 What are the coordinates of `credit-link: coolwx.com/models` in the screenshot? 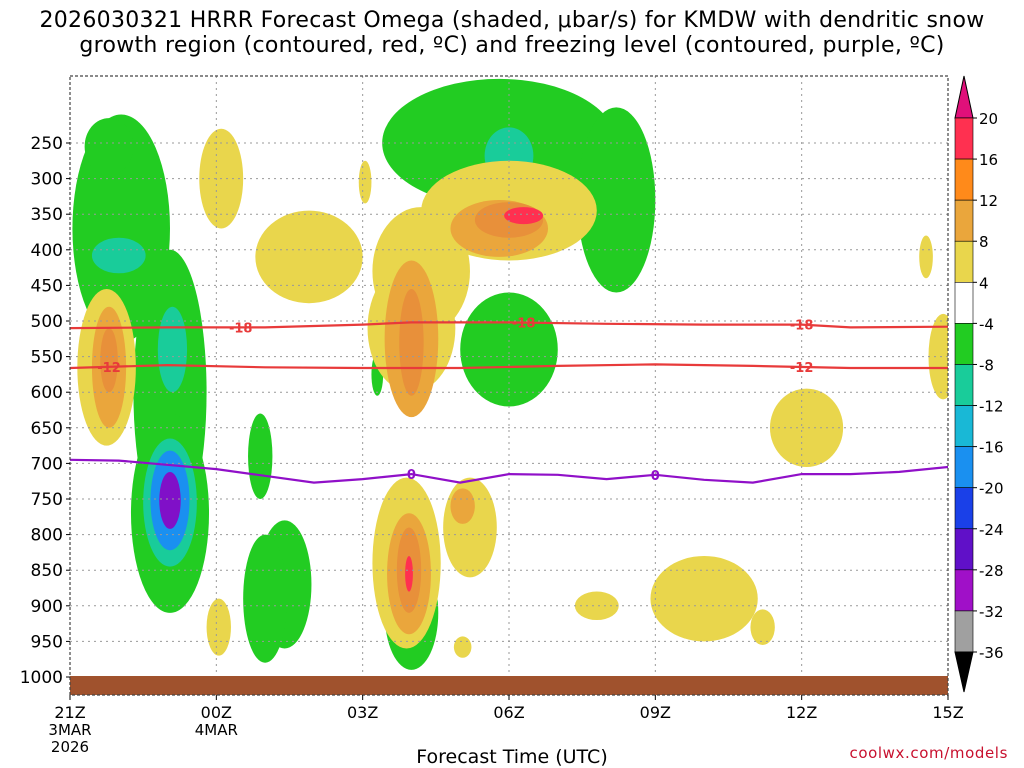 It's located at (928, 753).